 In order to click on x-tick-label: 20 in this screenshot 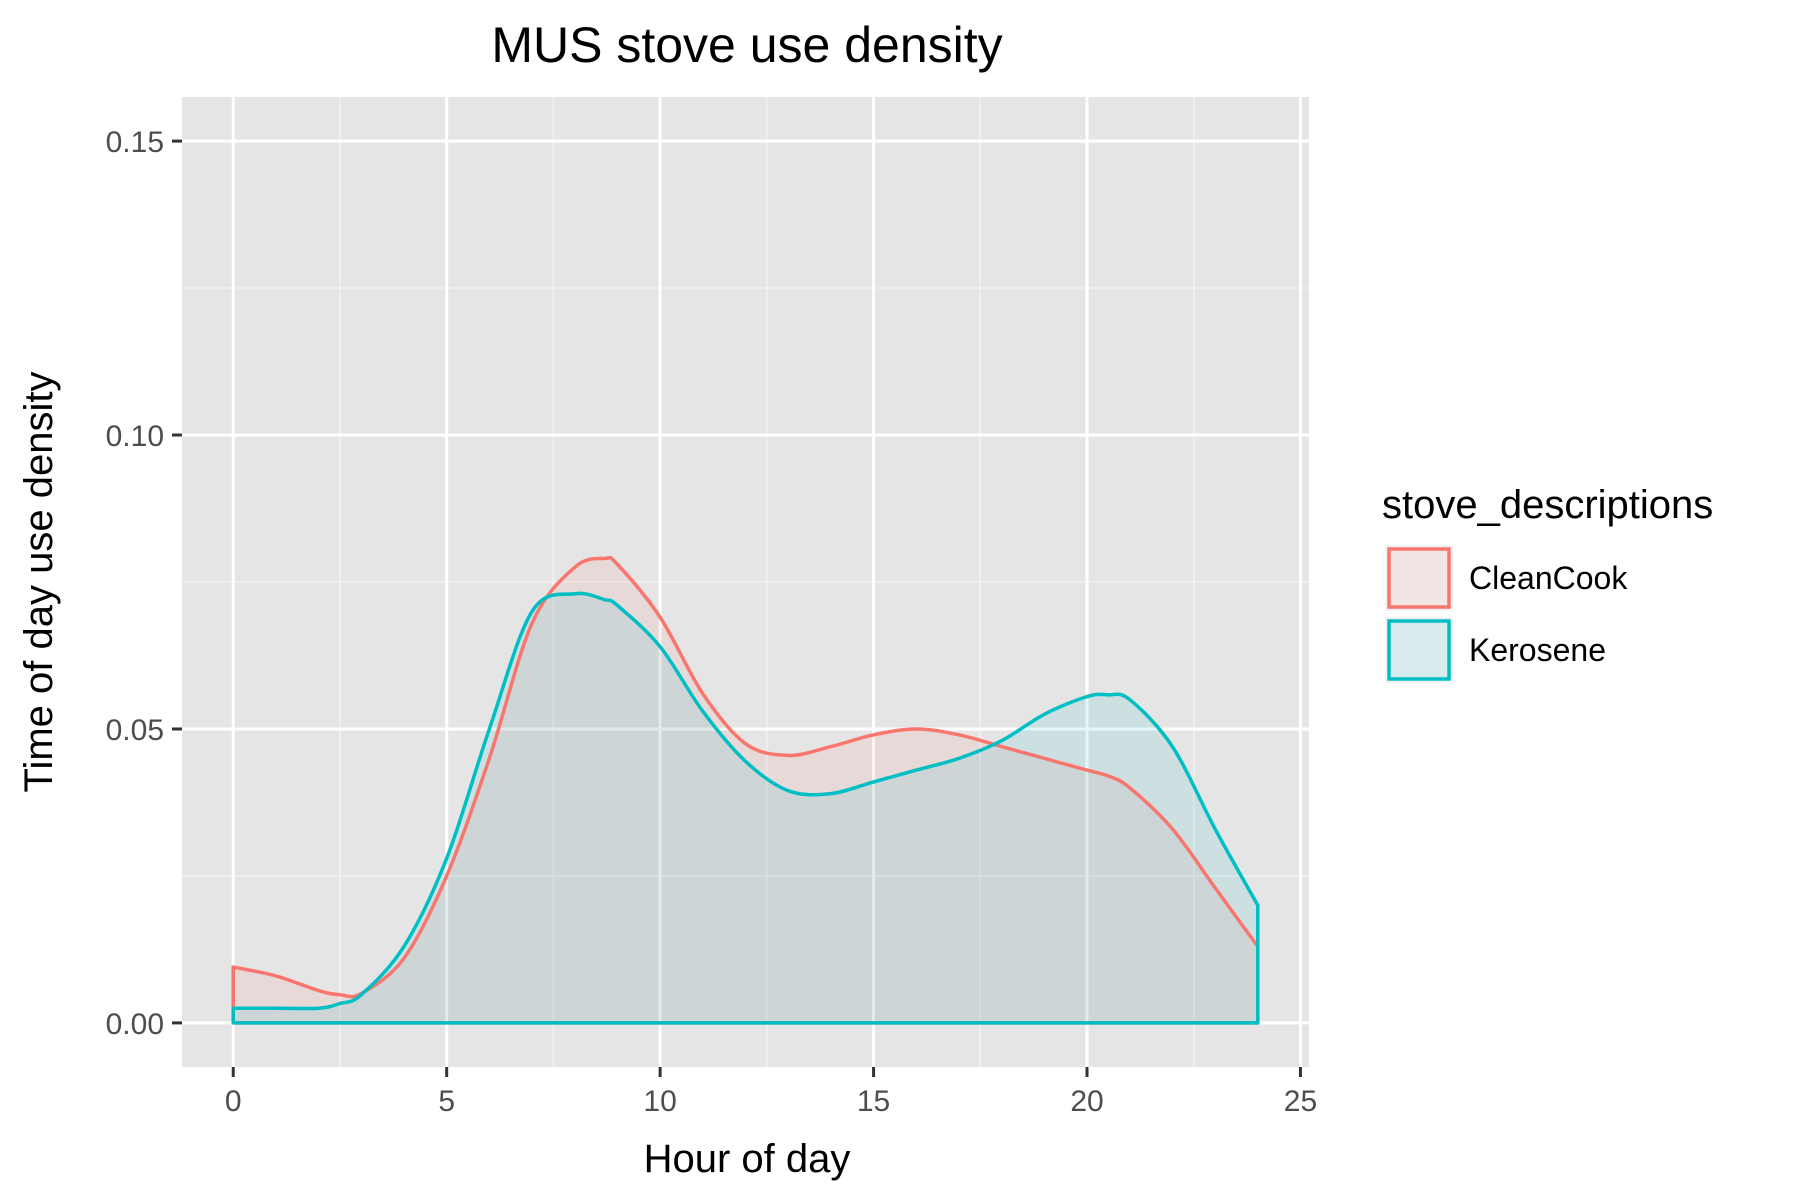, I will do `click(1086, 1101)`.